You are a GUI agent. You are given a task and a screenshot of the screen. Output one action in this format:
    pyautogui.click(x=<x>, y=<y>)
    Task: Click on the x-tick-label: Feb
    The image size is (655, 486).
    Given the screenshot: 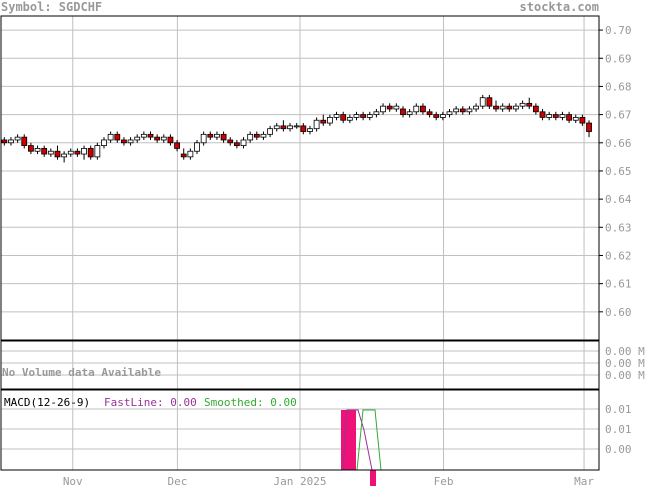 What is the action you would take?
    pyautogui.click(x=444, y=480)
    